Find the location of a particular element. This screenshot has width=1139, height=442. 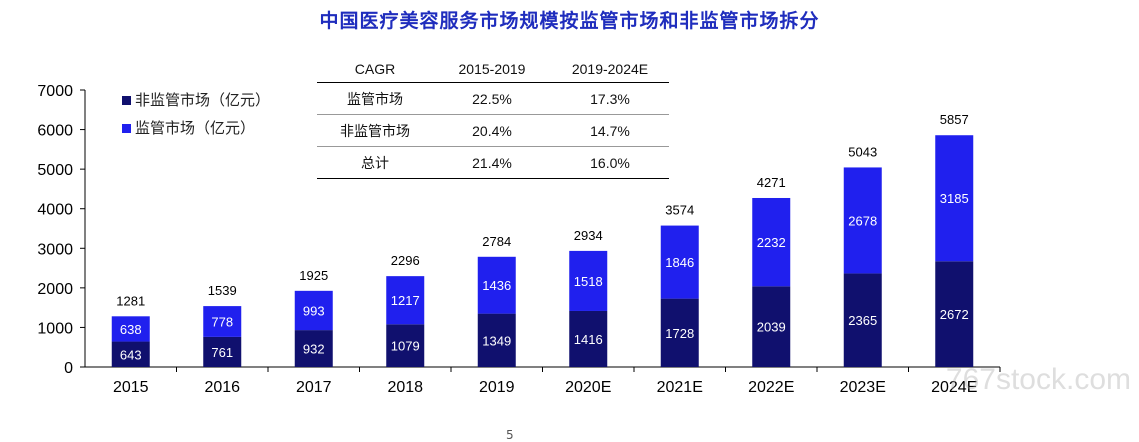

cagr-header-period2: 2019-2024E is located at coordinates (610, 68).